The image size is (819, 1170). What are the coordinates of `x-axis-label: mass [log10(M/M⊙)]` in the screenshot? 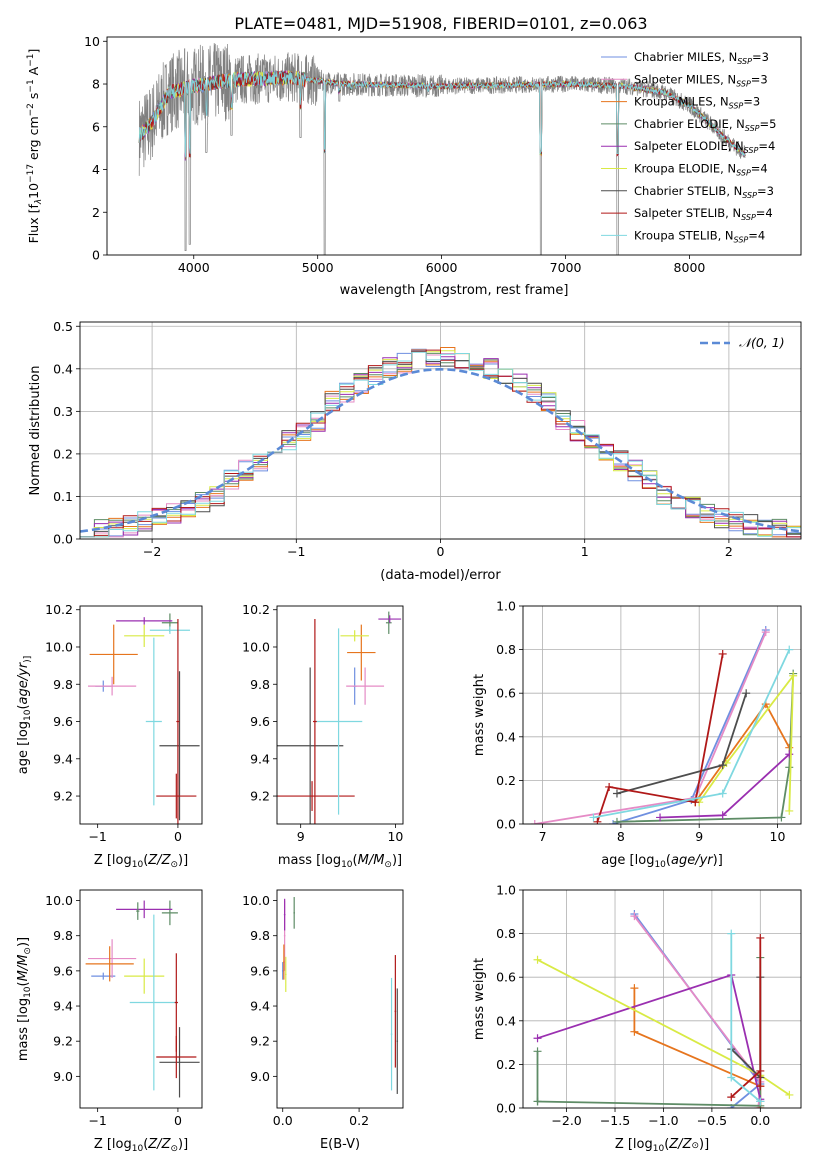 It's located at (340, 861).